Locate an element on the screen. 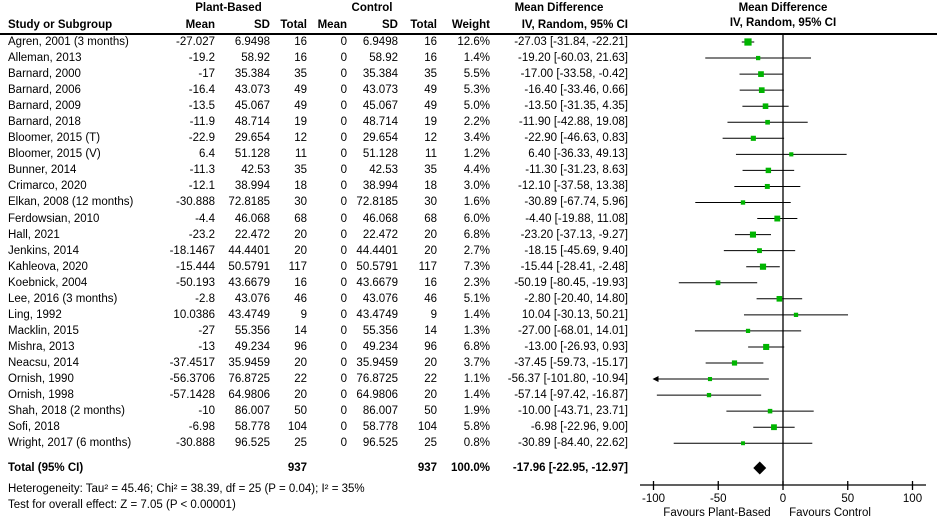 This screenshot has height=528, width=937. column-header-total-control: Total is located at coordinates (423, 25).